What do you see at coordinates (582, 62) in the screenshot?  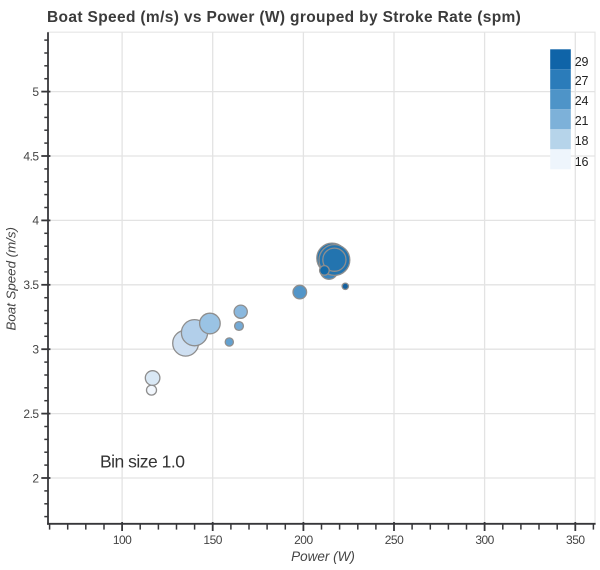 I see `svg-text: 29` at bounding box center [582, 62].